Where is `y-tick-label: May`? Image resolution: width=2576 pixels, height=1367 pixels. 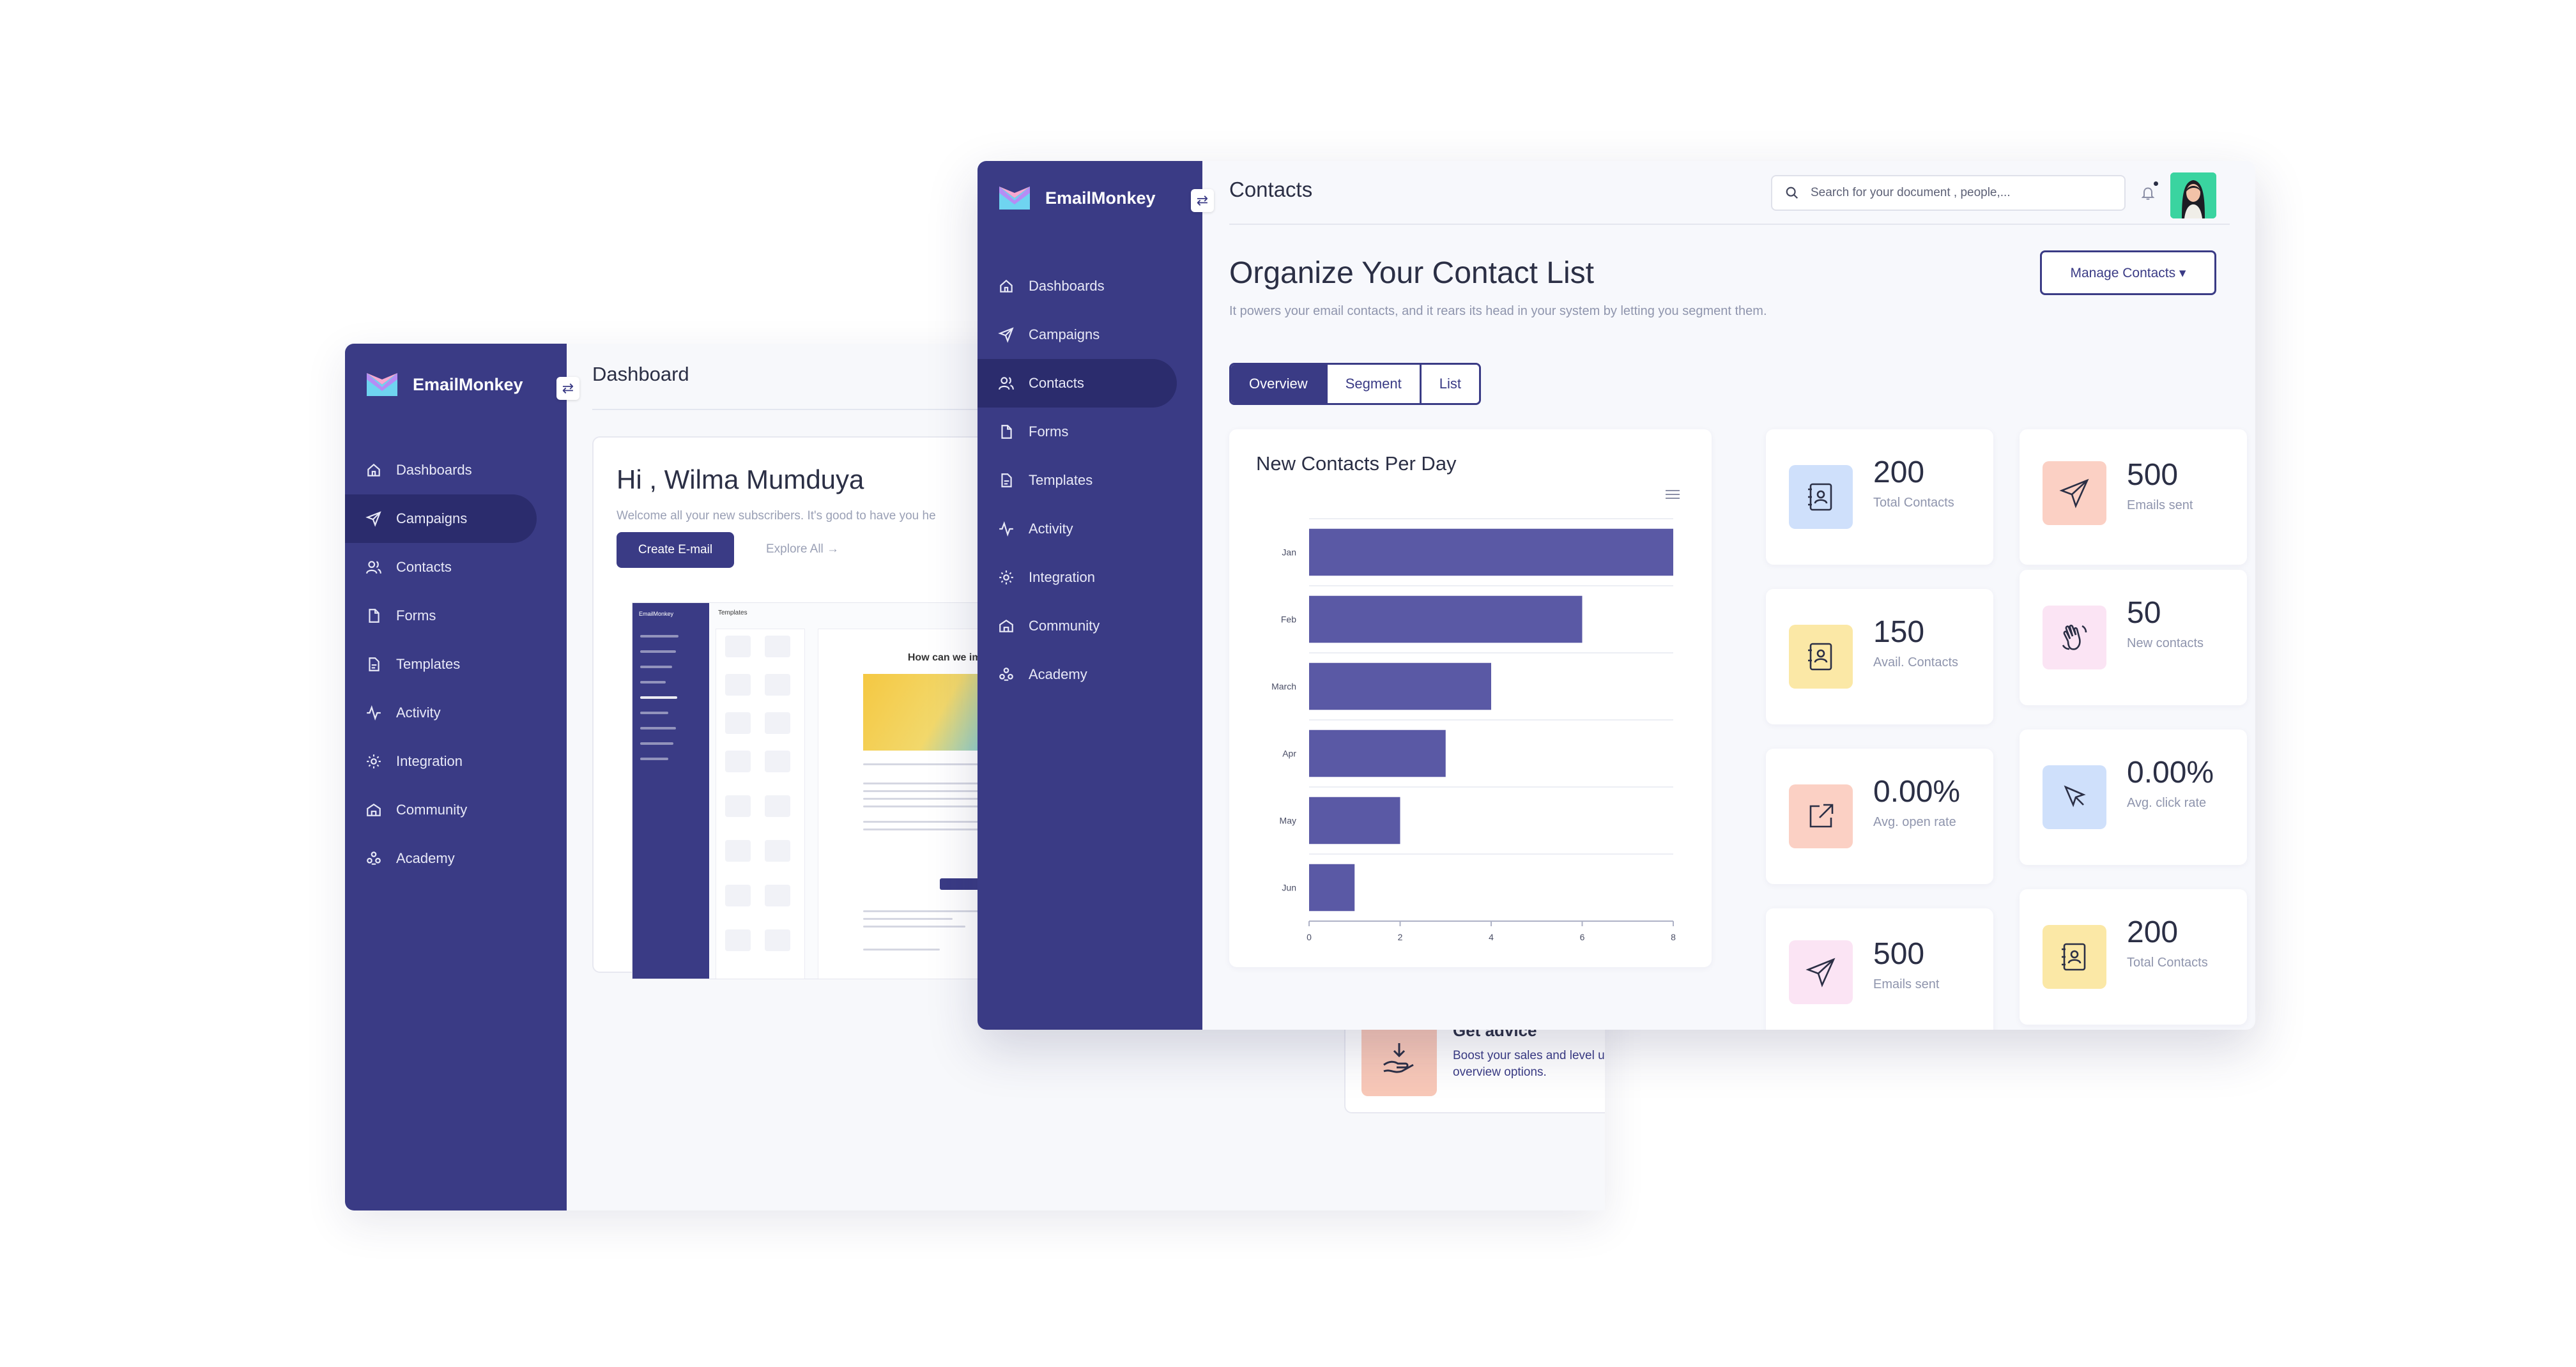 y-tick-label: May is located at coordinates (1288, 821).